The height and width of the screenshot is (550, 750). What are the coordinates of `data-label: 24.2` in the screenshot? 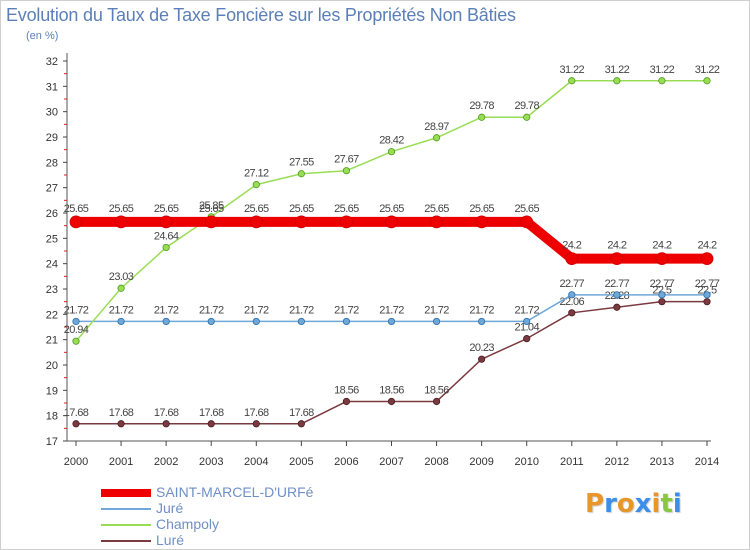 It's located at (661, 246).